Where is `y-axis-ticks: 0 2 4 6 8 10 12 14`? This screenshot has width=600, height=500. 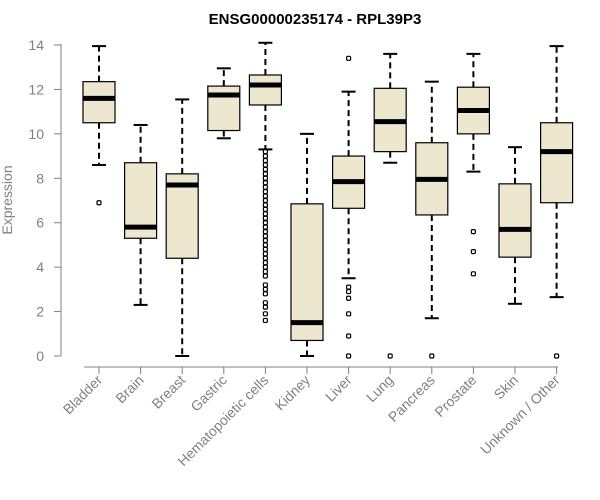 y-axis-ticks: 0 2 4 6 8 10 12 14 is located at coordinates (44, 200).